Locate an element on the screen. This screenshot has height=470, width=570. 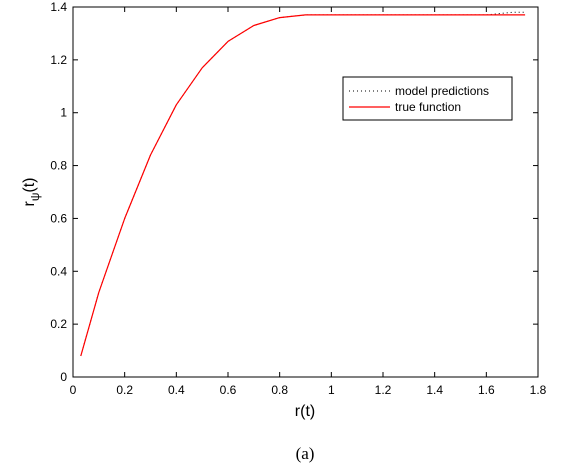
y-tick-label: 1.2 is located at coordinates (58, 60).